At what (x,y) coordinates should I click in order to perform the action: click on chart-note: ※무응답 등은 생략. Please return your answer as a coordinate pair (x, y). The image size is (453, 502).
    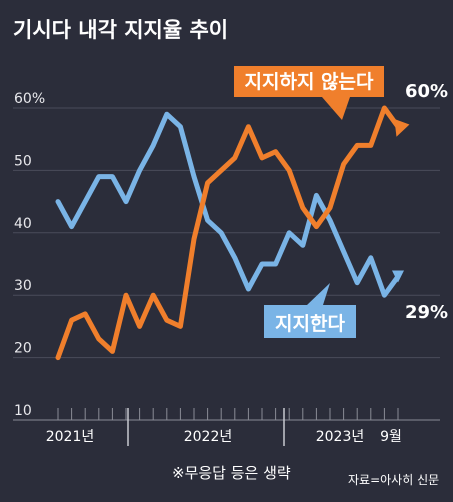
    Looking at the image, I should click on (231, 473).